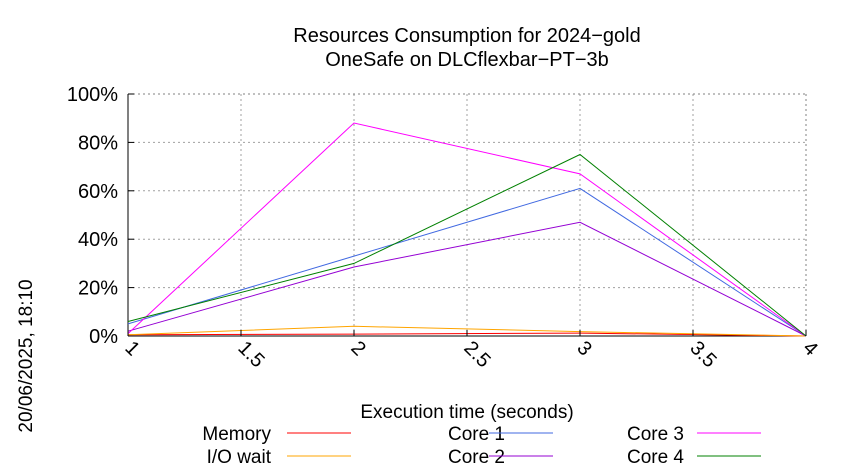  Describe the element at coordinates (476, 434) in the screenshot. I see `legend-label: Core 1` at that location.